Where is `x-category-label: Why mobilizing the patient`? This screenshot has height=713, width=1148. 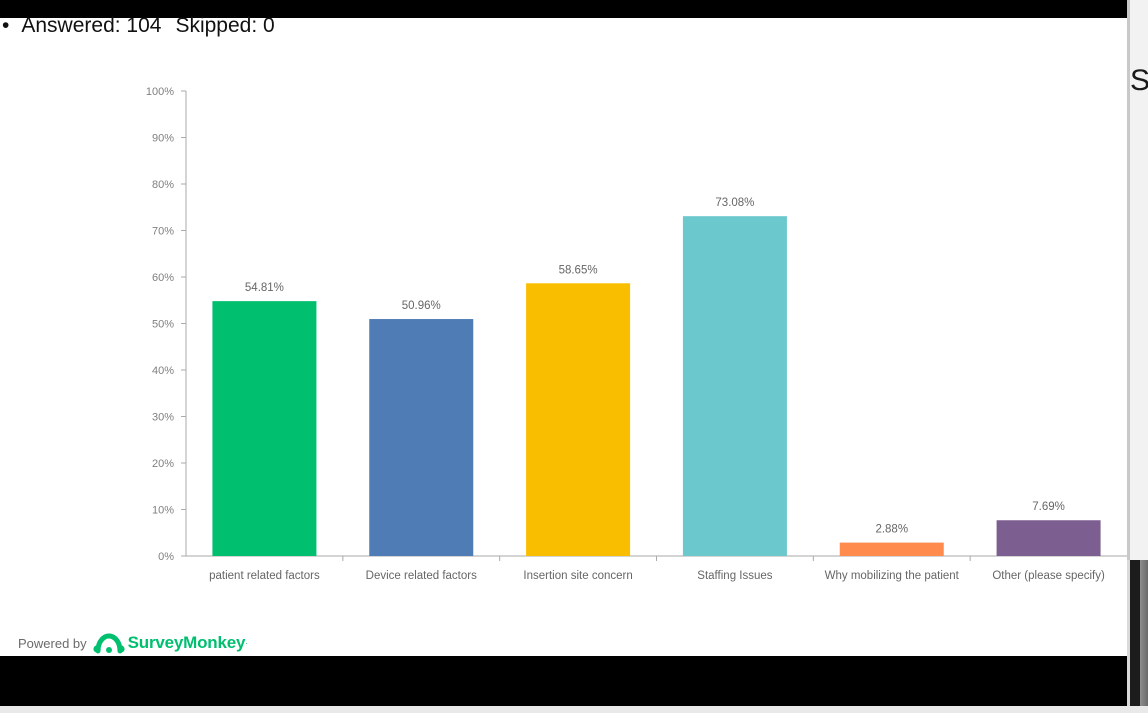 x-category-label: Why mobilizing the patient is located at coordinates (892, 576).